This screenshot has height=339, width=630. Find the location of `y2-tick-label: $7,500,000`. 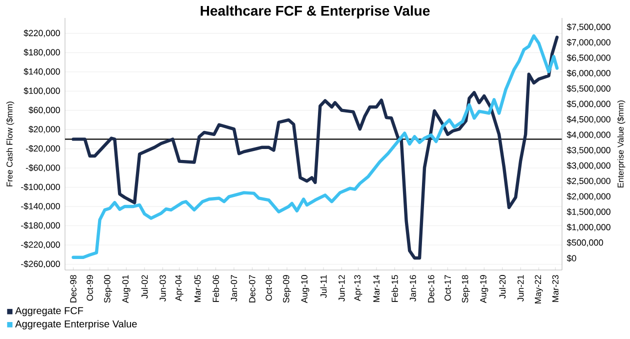

y2-tick-label: $7,500,000 is located at coordinates (588, 27).